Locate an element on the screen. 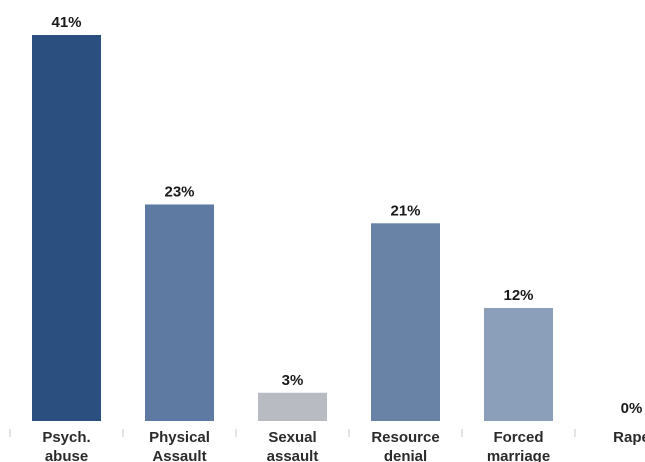 The image size is (645, 462). category-label: Resource denial is located at coordinates (405, 445).